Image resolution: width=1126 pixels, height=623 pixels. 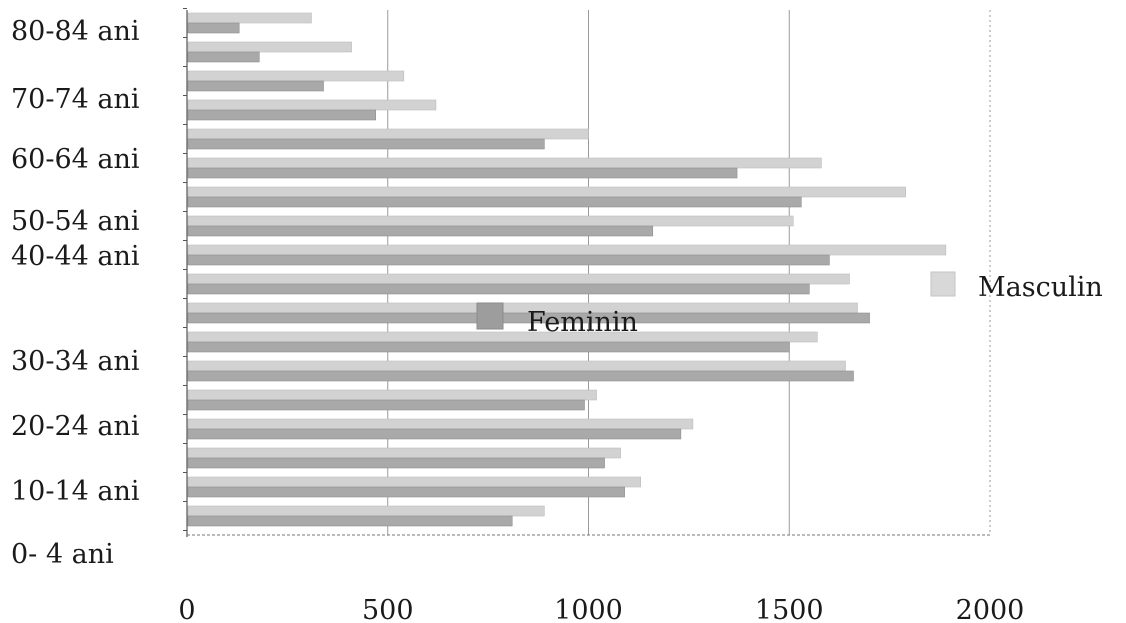 What do you see at coordinates (62, 554) in the screenshot?
I see `y-tick-label: 0- 4 ani` at bounding box center [62, 554].